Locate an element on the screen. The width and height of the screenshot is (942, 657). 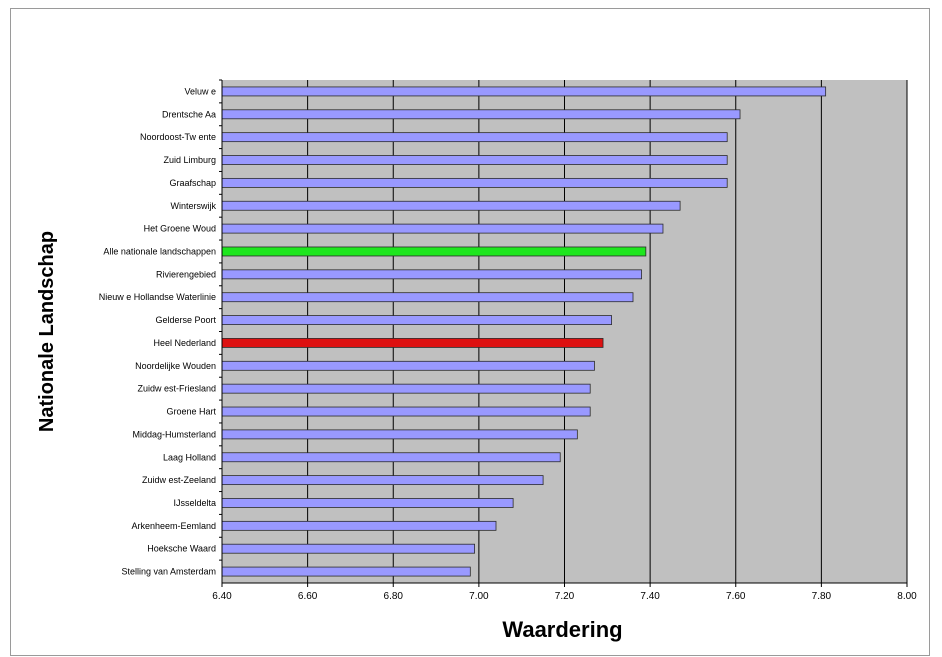
category-label-20: Hoeksche Waard is located at coordinates (181, 549).